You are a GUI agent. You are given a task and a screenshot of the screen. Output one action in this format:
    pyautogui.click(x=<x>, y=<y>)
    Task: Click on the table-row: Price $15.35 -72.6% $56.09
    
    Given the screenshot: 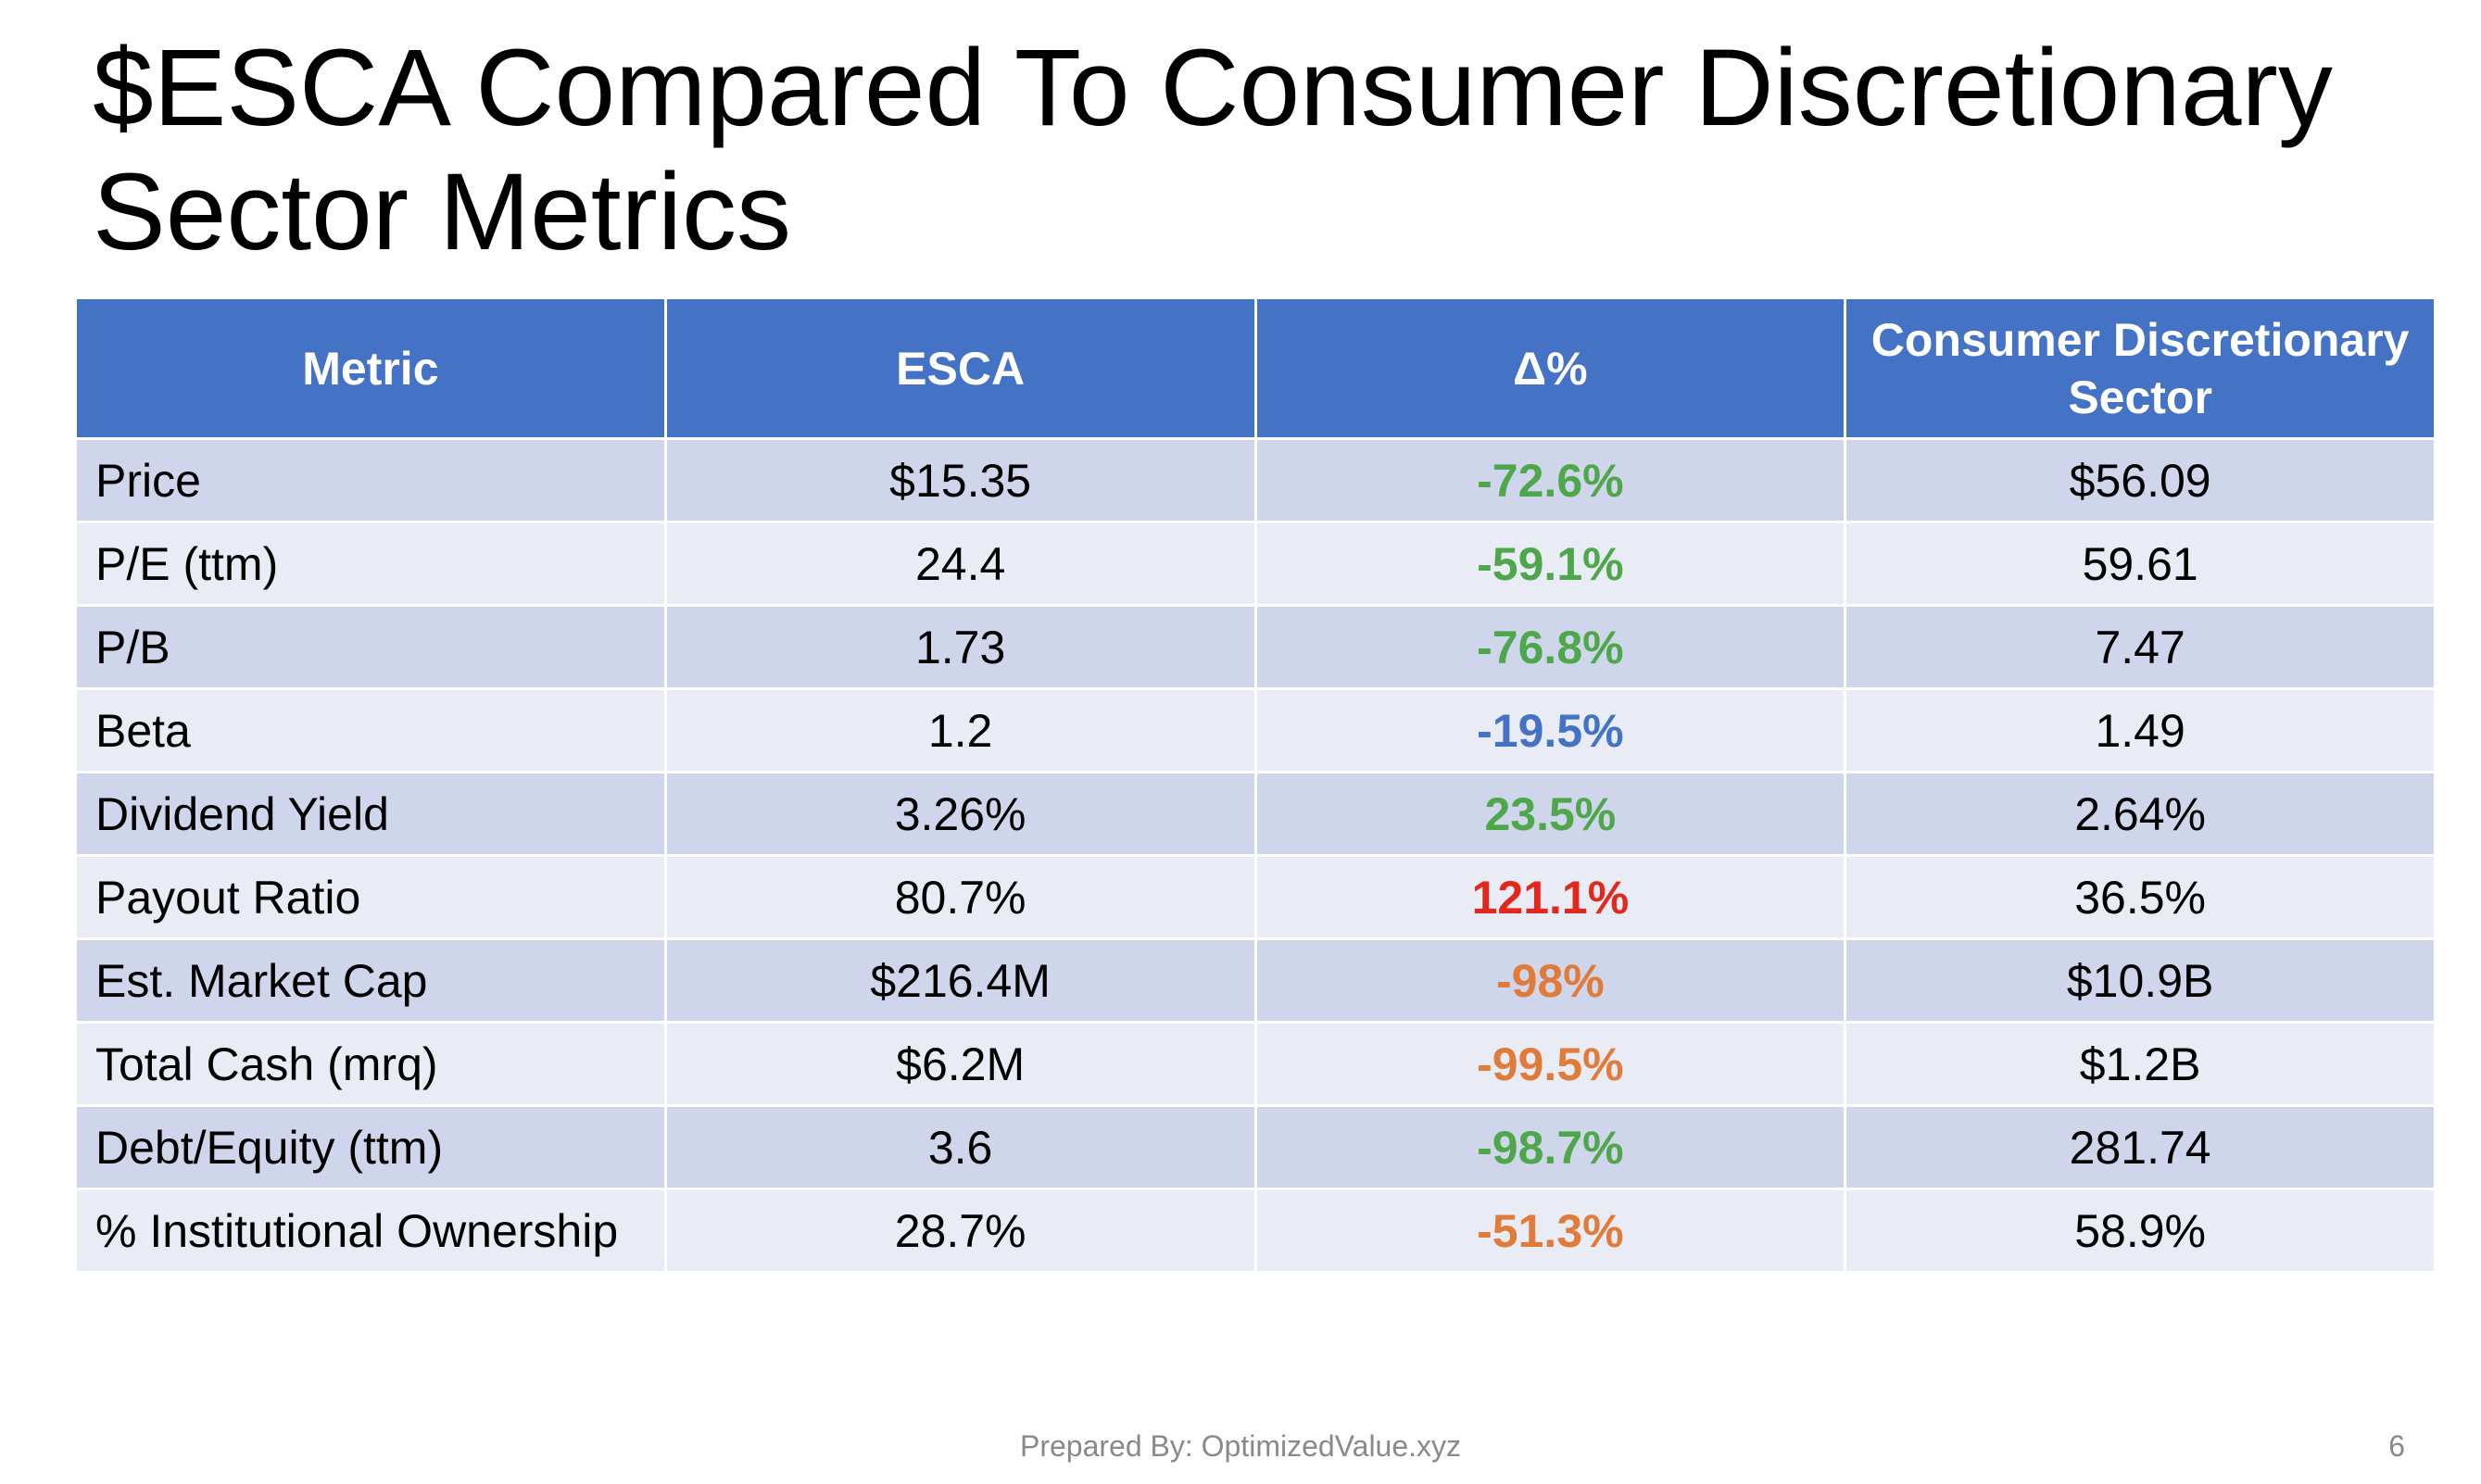 What is the action you would take?
    pyautogui.click(x=1255, y=480)
    